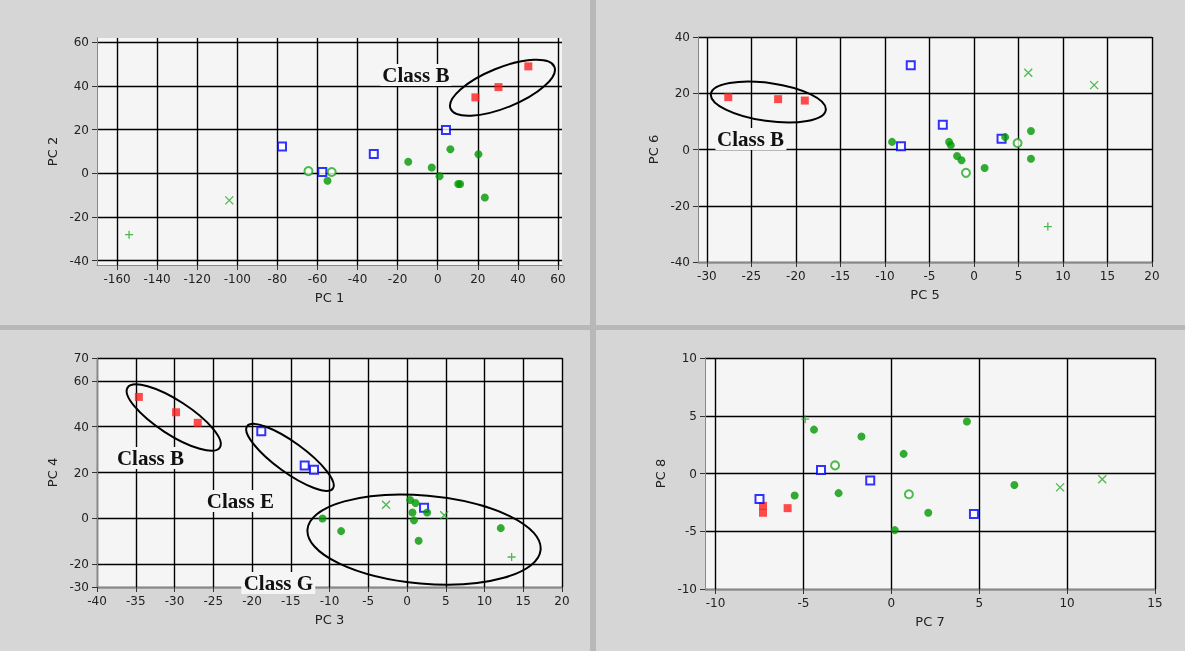  What do you see at coordinates (518, 279) in the screenshot?
I see `x-tick-label: 40` at bounding box center [518, 279].